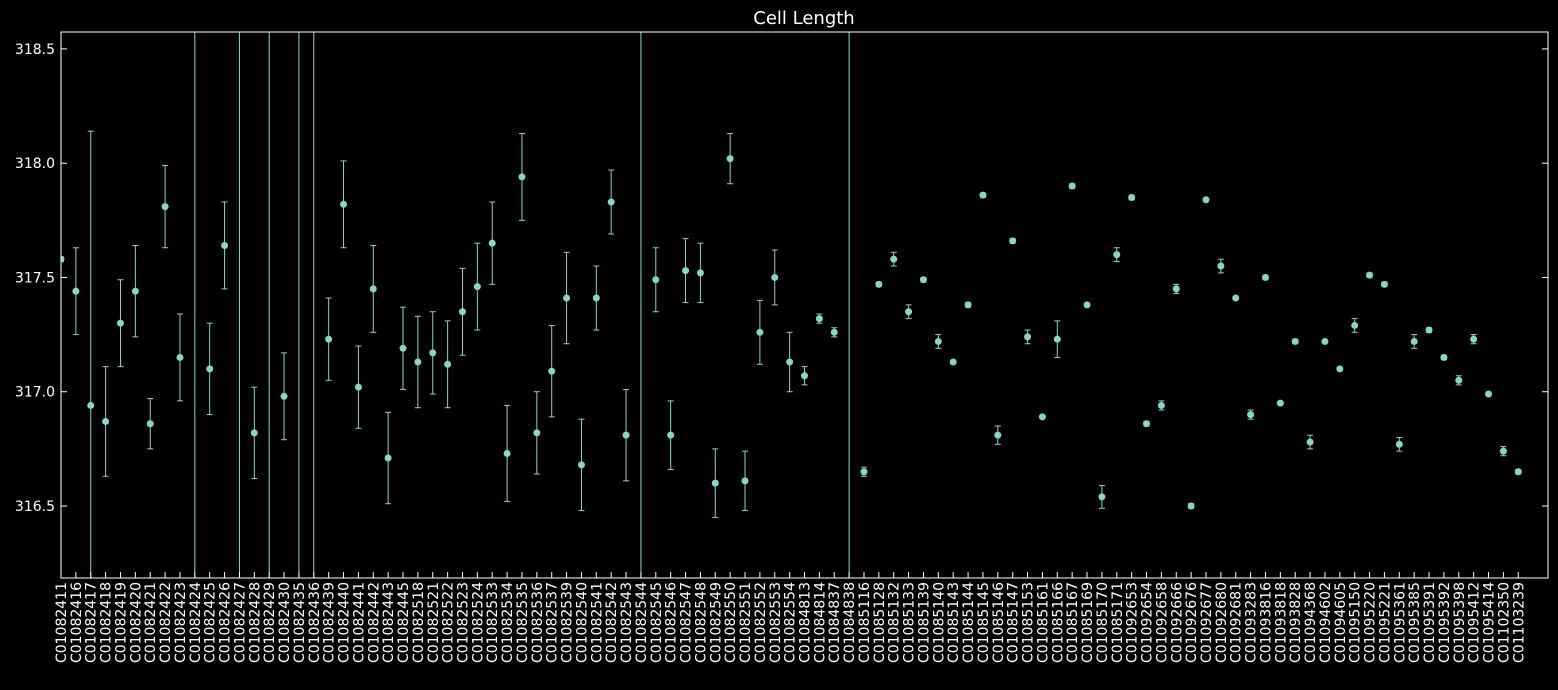  I want to click on x-tick-label: C01082524, so click(478, 622).